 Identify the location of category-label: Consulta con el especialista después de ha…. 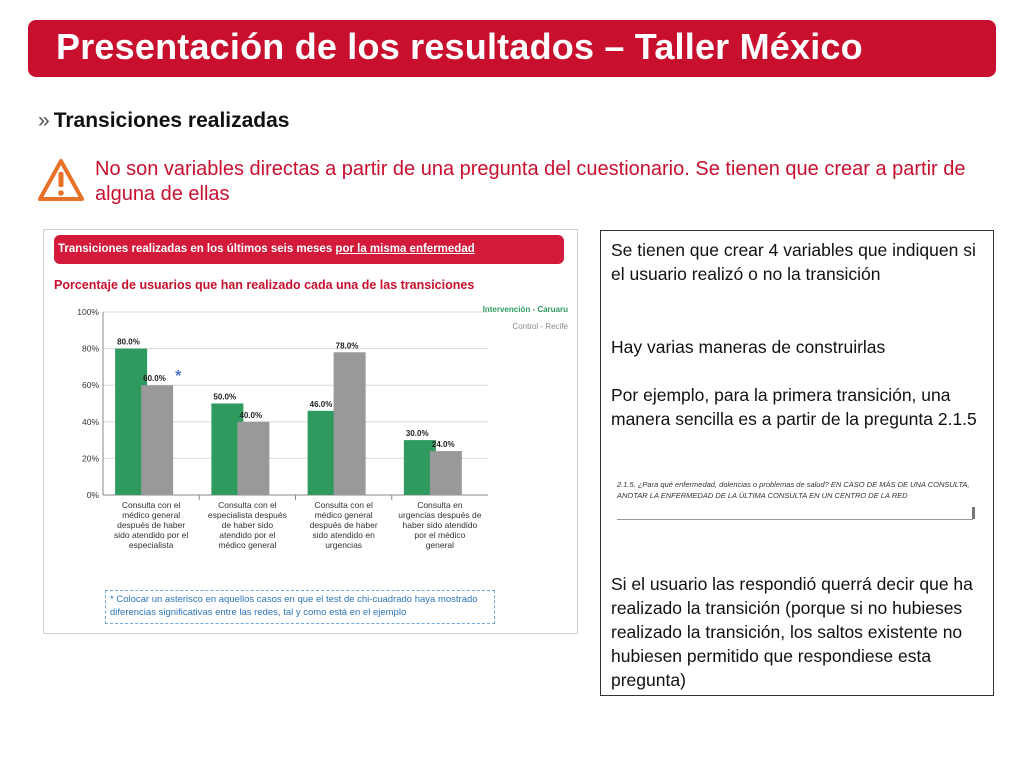
(247, 525).